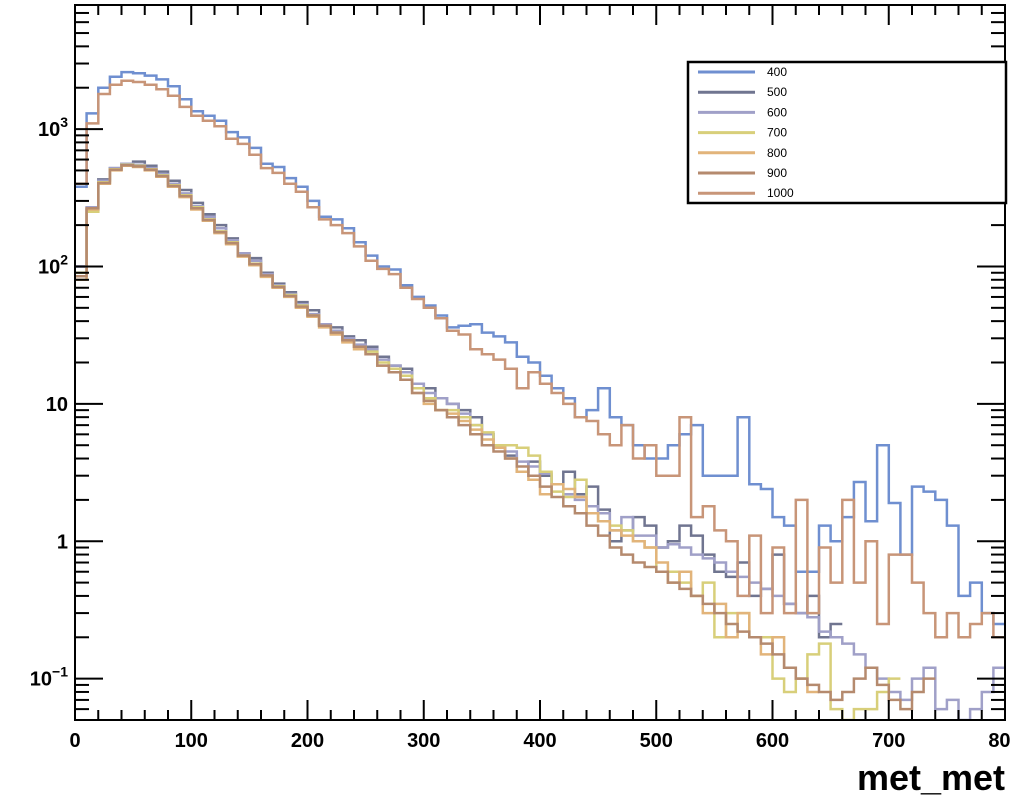  I want to click on y-tick-label: 10², so click(53, 264).